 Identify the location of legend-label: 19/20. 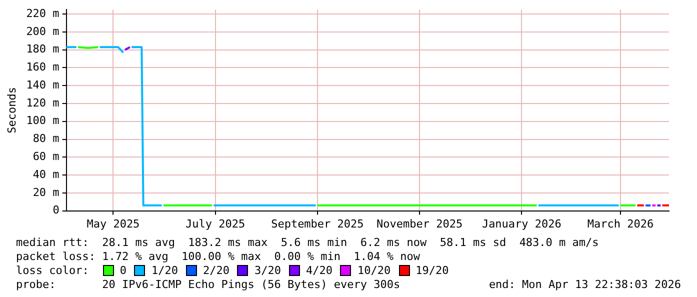
(432, 270).